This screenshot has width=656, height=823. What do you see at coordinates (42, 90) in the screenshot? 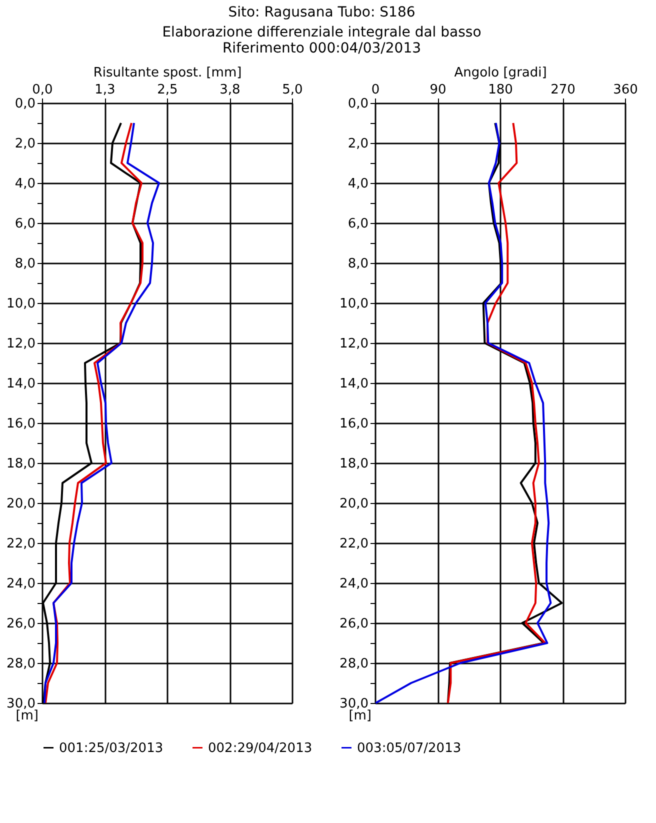
I see `x-tick-label: 0,0` at bounding box center [42, 90].